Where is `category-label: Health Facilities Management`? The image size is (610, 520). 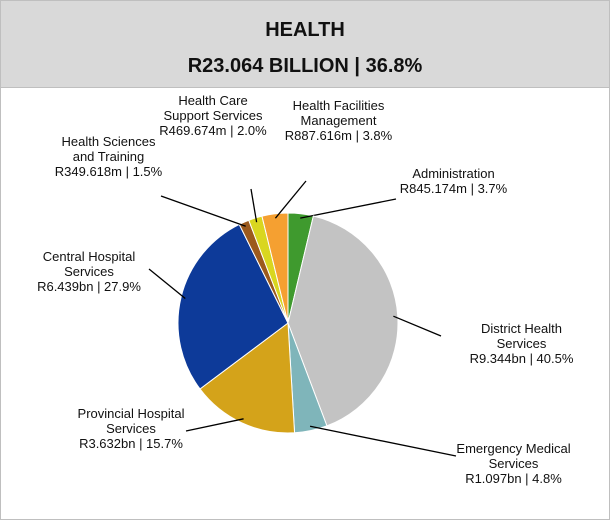 category-label: Health Facilities Management is located at coordinates (338, 113).